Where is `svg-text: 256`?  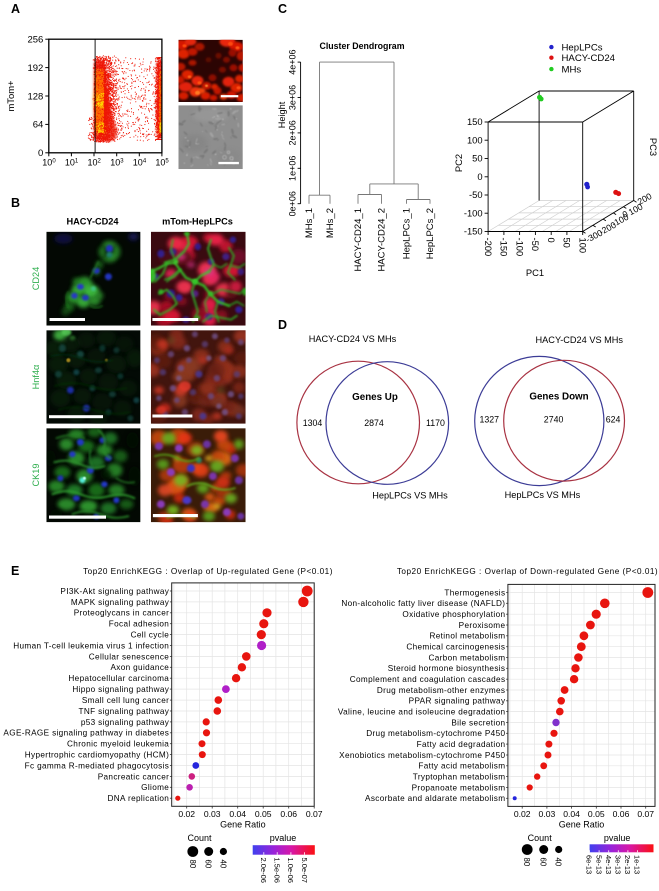
svg-text: 256 is located at coordinates (35, 40).